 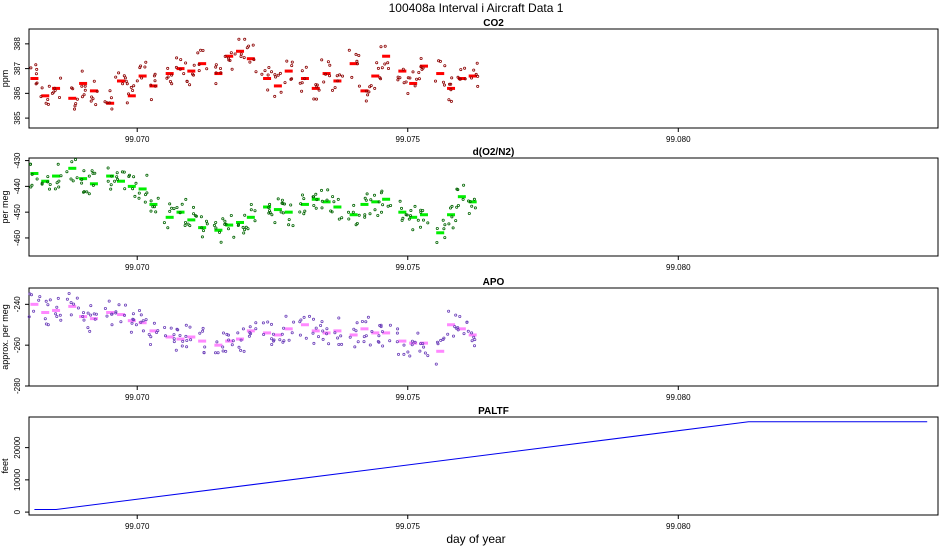 What do you see at coordinates (678, 397) in the screenshot?
I see `x-tick-label: 99.080` at bounding box center [678, 397].